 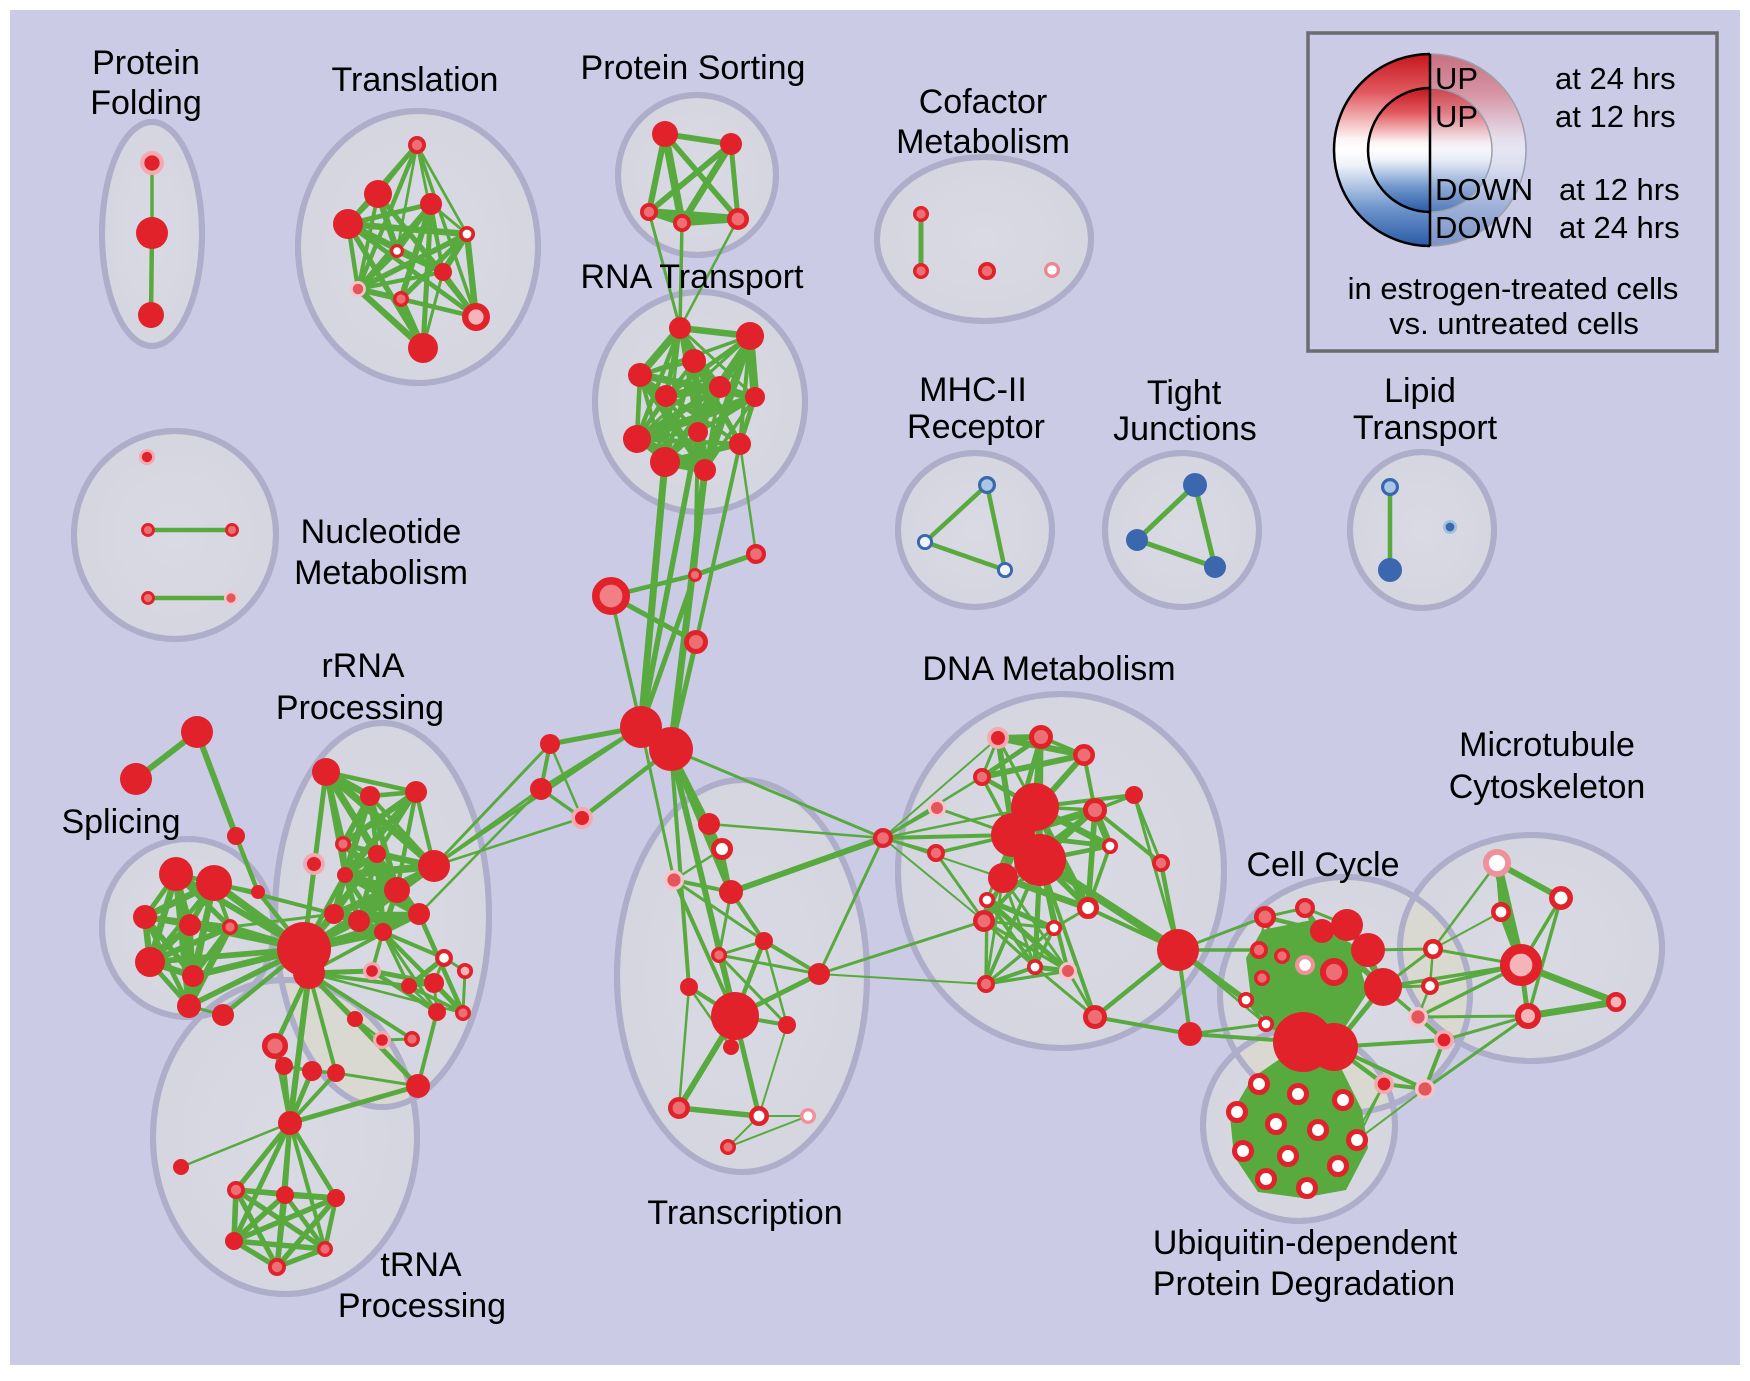 What do you see at coordinates (1514, 323) in the screenshot?
I see `svg-text: vs. untreated cells` at bounding box center [1514, 323].